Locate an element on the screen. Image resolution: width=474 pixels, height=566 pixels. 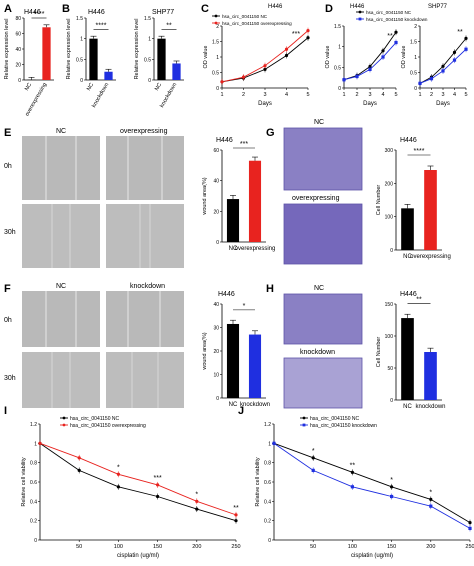
panel-letter-b: B is located at coordinates (66, 9).